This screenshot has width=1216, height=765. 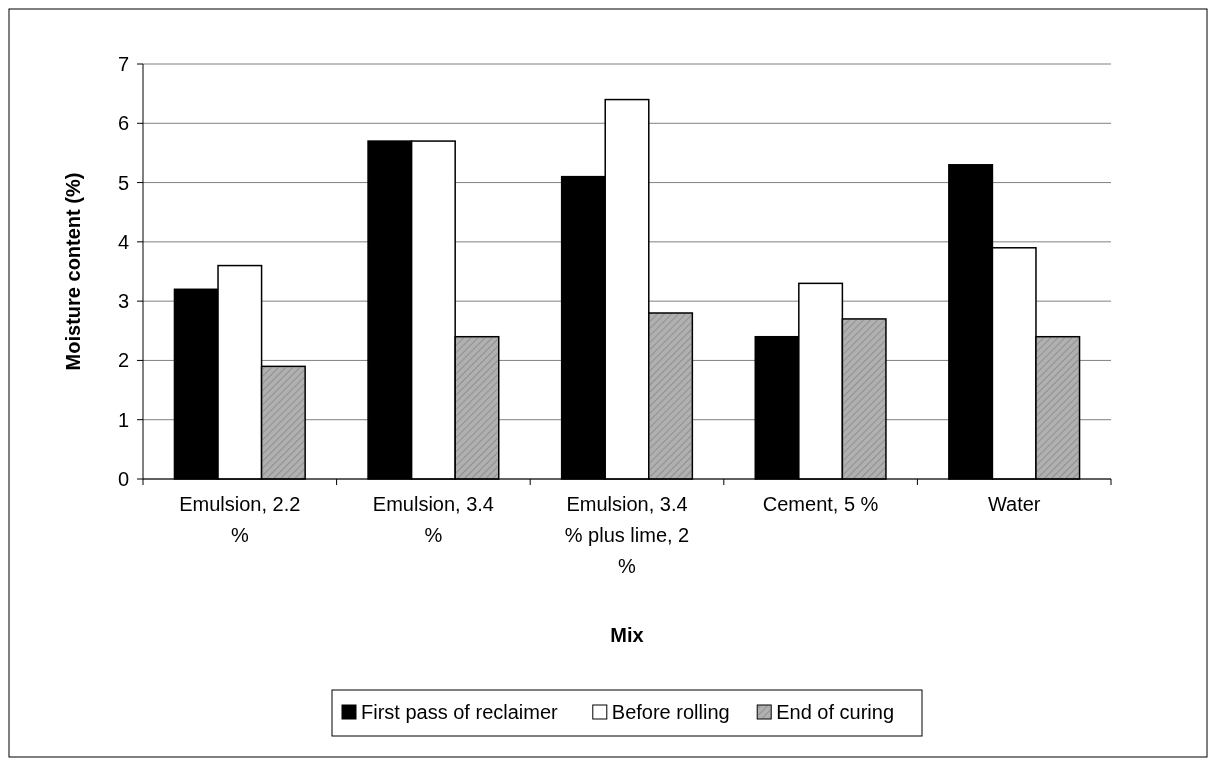 What do you see at coordinates (123, 64) in the screenshot?
I see `y-tick-label: 7` at bounding box center [123, 64].